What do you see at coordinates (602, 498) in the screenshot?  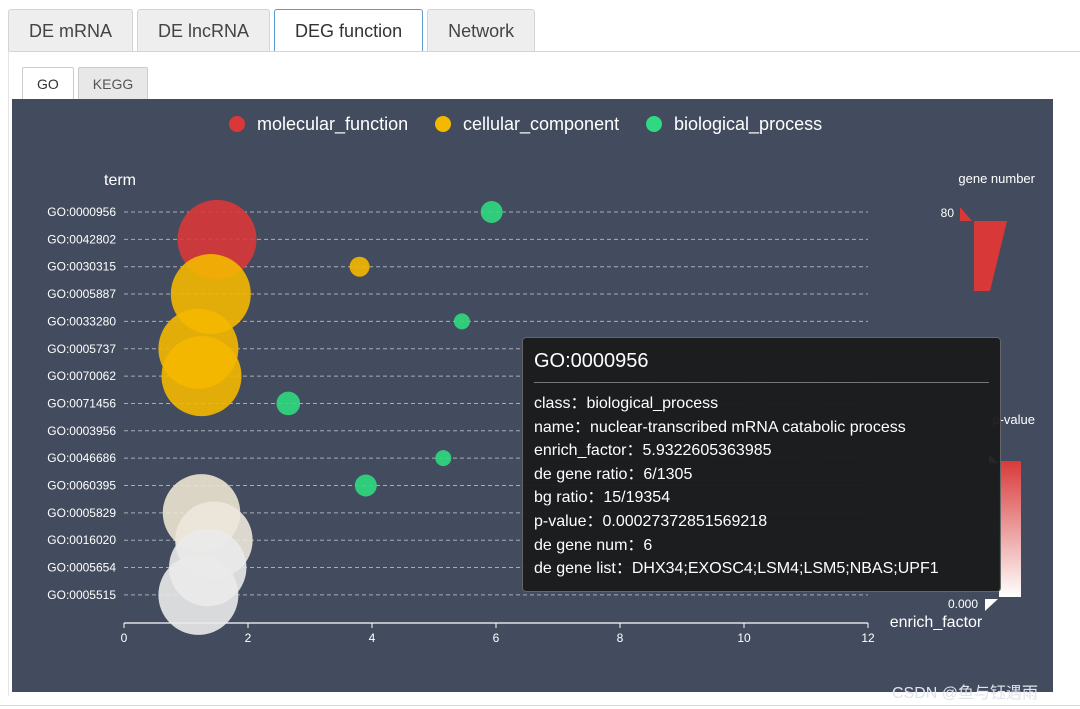 I see `tooltip-bg-ratio: bg ratio：15/19354` at bounding box center [602, 498].